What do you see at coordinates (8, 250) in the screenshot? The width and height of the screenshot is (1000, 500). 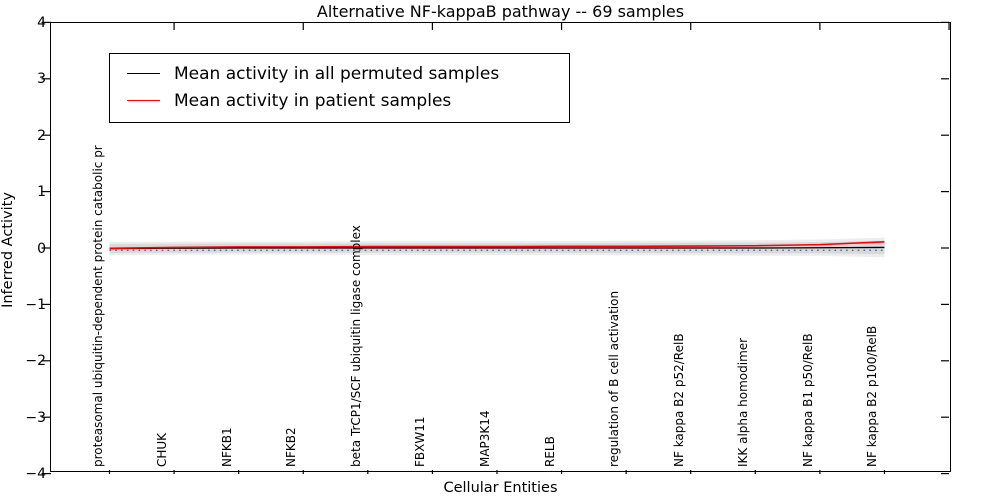 I see `y-axis-title: Inferred Activity` at bounding box center [8, 250].